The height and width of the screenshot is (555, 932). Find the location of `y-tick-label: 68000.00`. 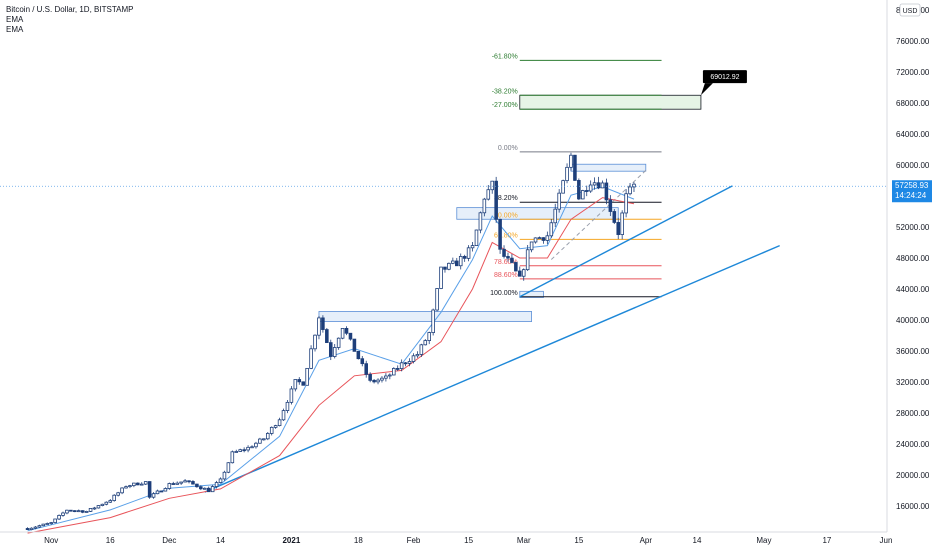

y-tick-label: 68000.00 is located at coordinates (913, 103).